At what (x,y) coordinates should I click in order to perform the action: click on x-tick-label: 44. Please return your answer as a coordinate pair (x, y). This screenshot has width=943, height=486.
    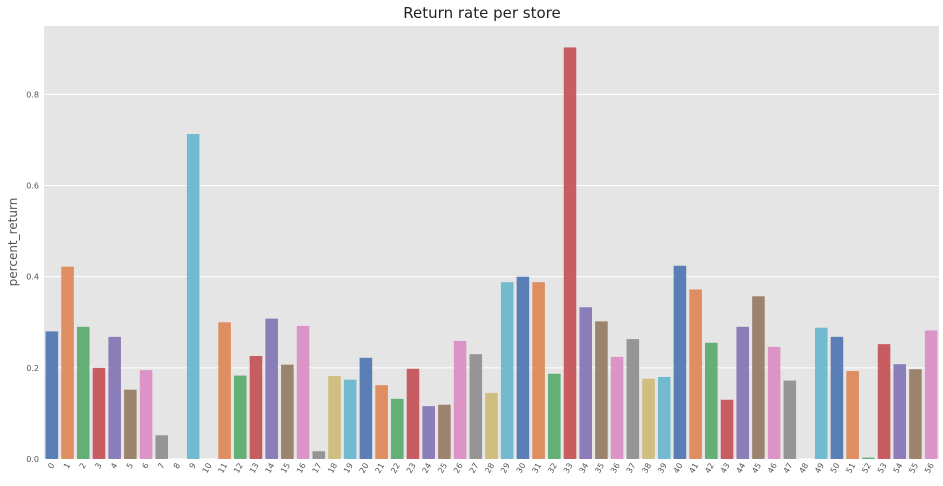
    Looking at the image, I should click on (741, 468).